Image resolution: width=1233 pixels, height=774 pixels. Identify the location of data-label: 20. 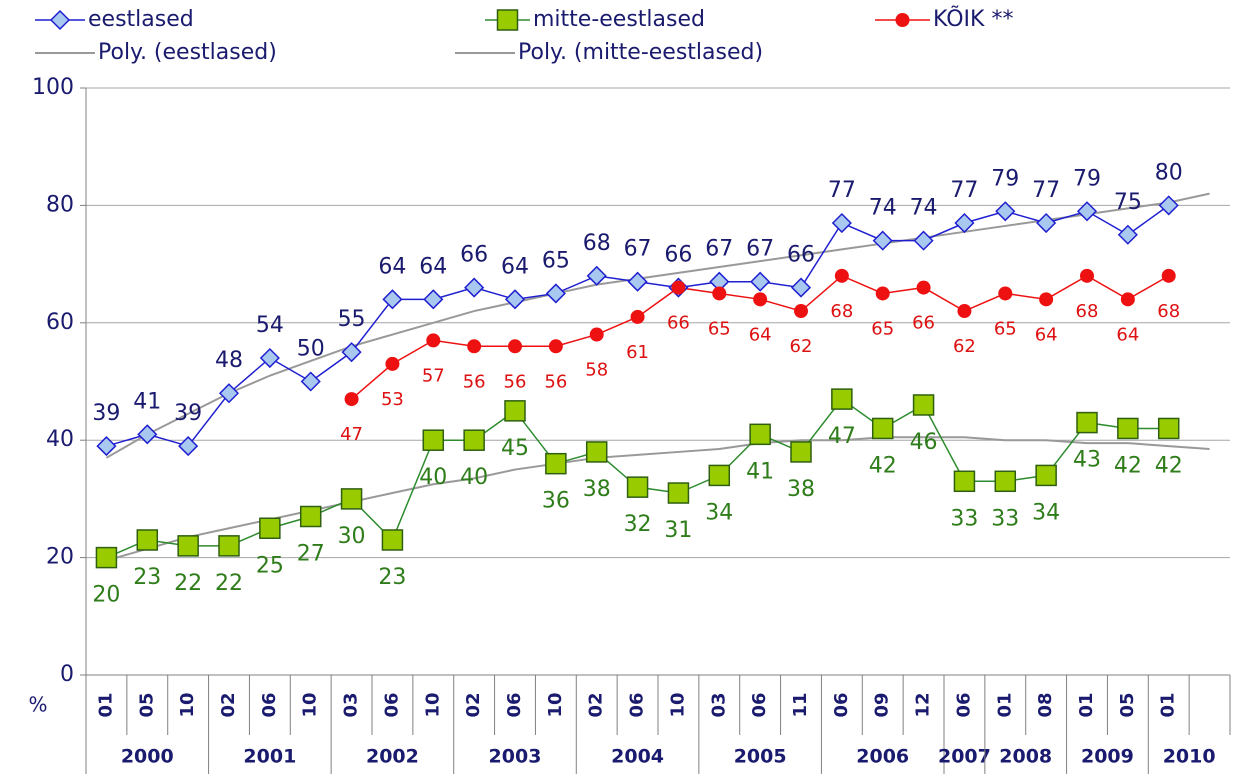
(106, 595).